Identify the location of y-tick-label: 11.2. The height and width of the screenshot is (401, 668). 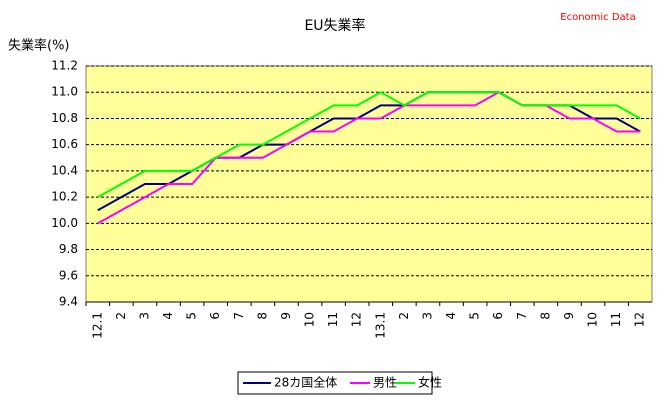
(64, 66).